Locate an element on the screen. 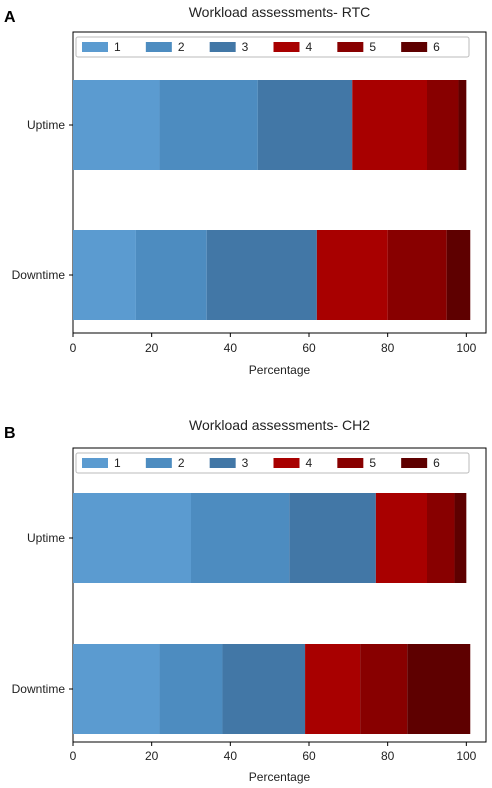 This screenshot has height=788, width=492. panel-label: B is located at coordinates (10, 433).